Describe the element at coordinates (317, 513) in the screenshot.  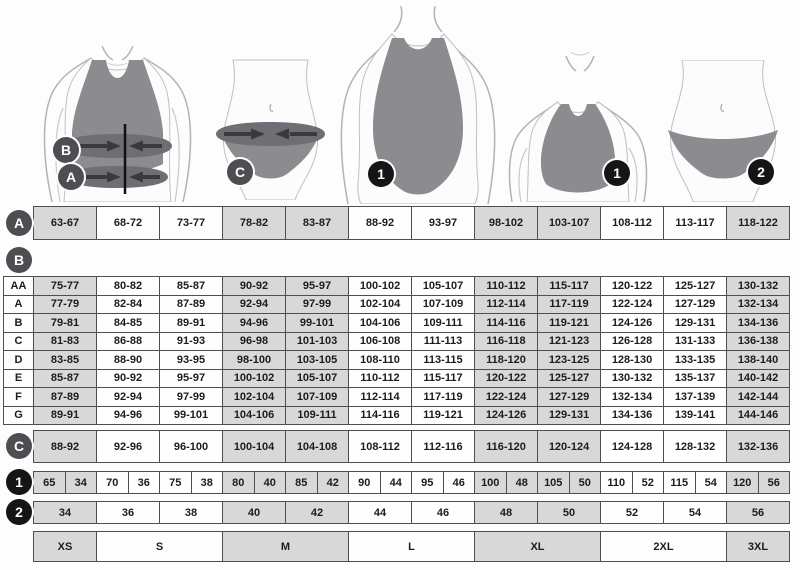
I see `table-cell: 42` at that location.